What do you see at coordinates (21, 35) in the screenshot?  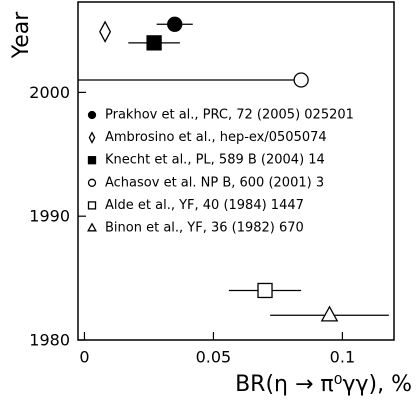 I see `y-axis-label: Year` at bounding box center [21, 35].